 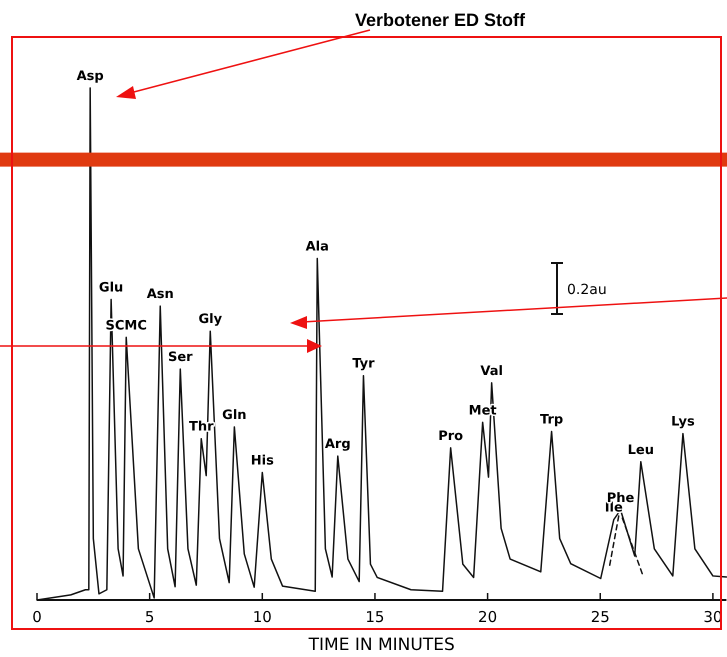 What do you see at coordinates (262, 617) in the screenshot?
I see `x-tick-label: 10` at bounding box center [262, 617].